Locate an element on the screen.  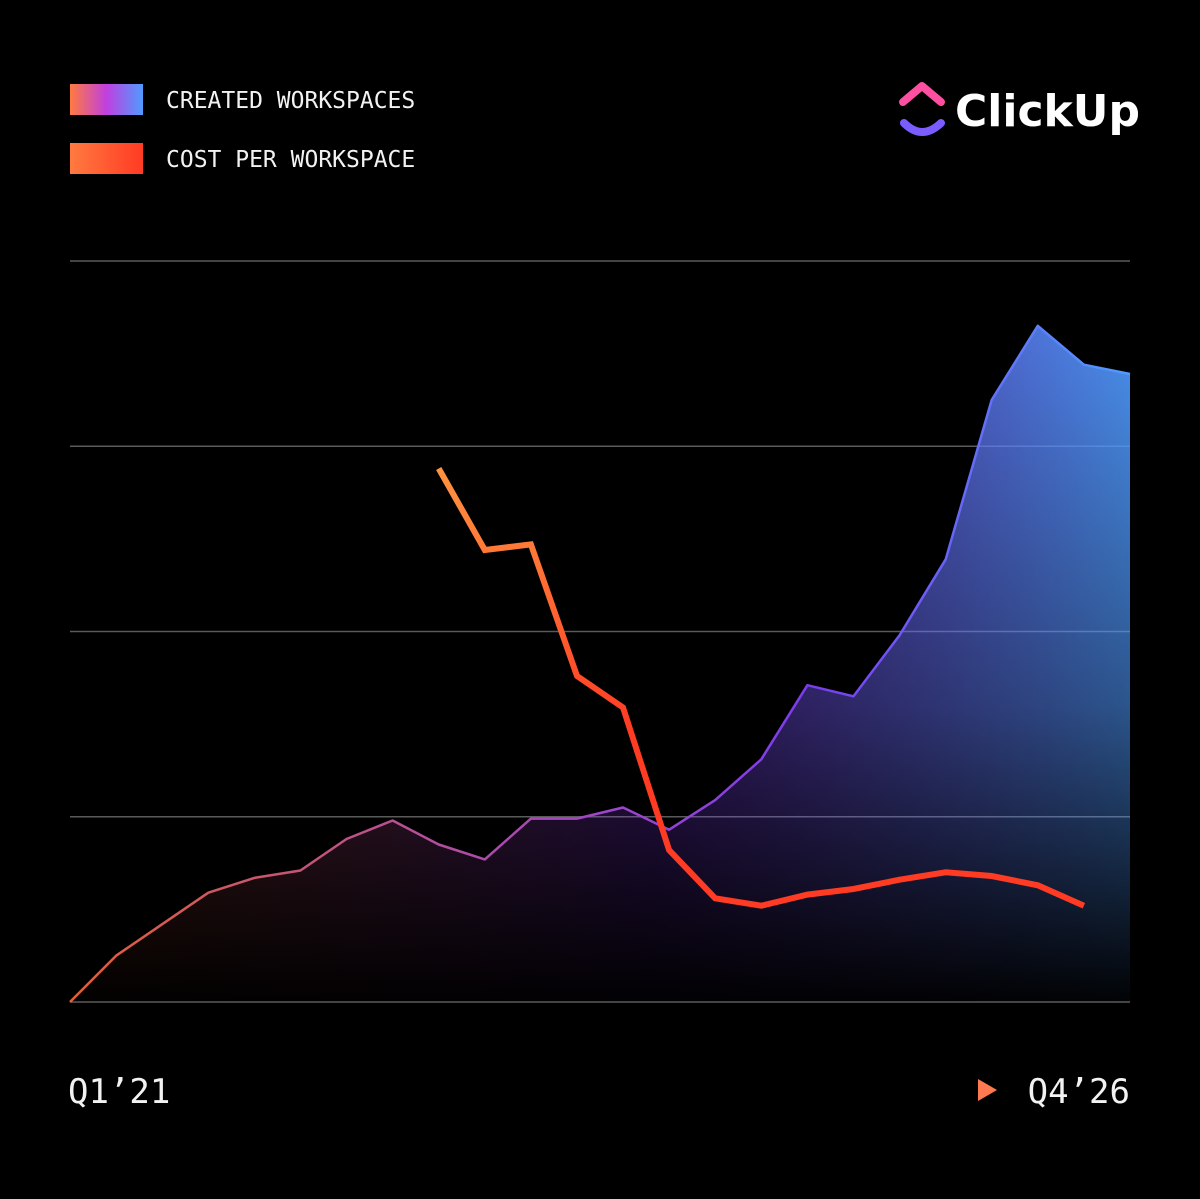
logo-text: ClickUp is located at coordinates (1047, 111).